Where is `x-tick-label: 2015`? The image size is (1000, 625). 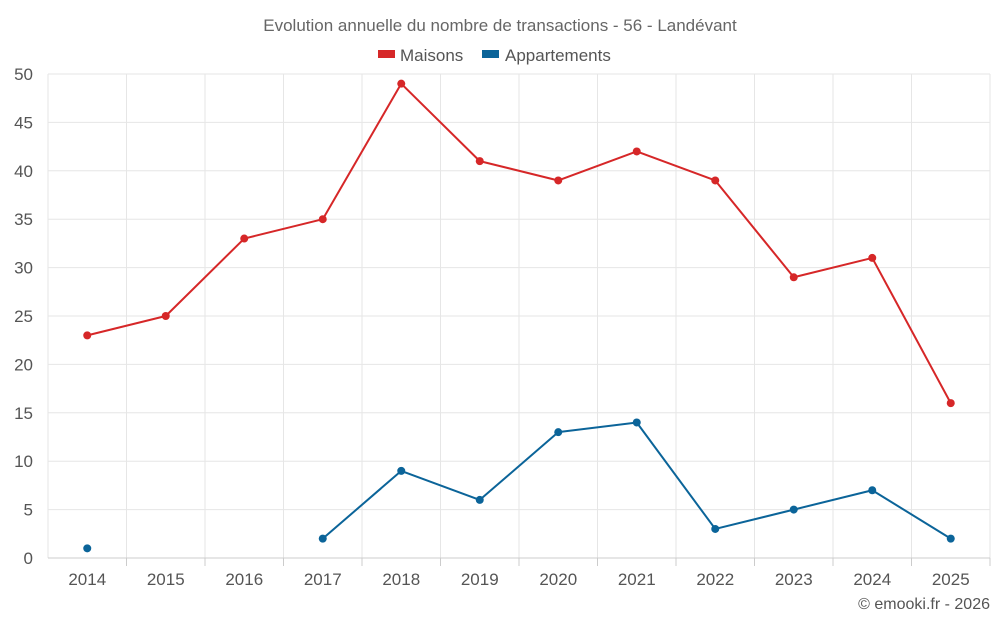 x-tick-label: 2015 is located at coordinates (166, 579).